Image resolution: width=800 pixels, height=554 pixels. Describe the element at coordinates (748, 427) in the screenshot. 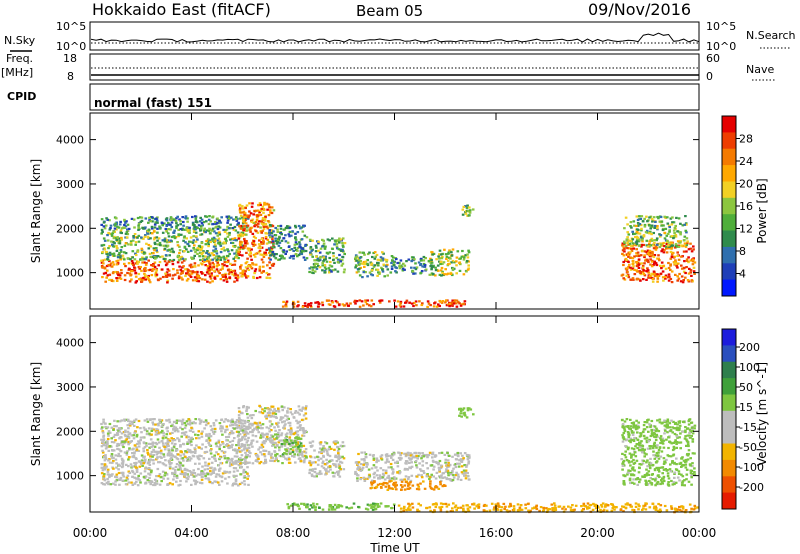

I see `velocity-cbar-tick: -15` at that location.